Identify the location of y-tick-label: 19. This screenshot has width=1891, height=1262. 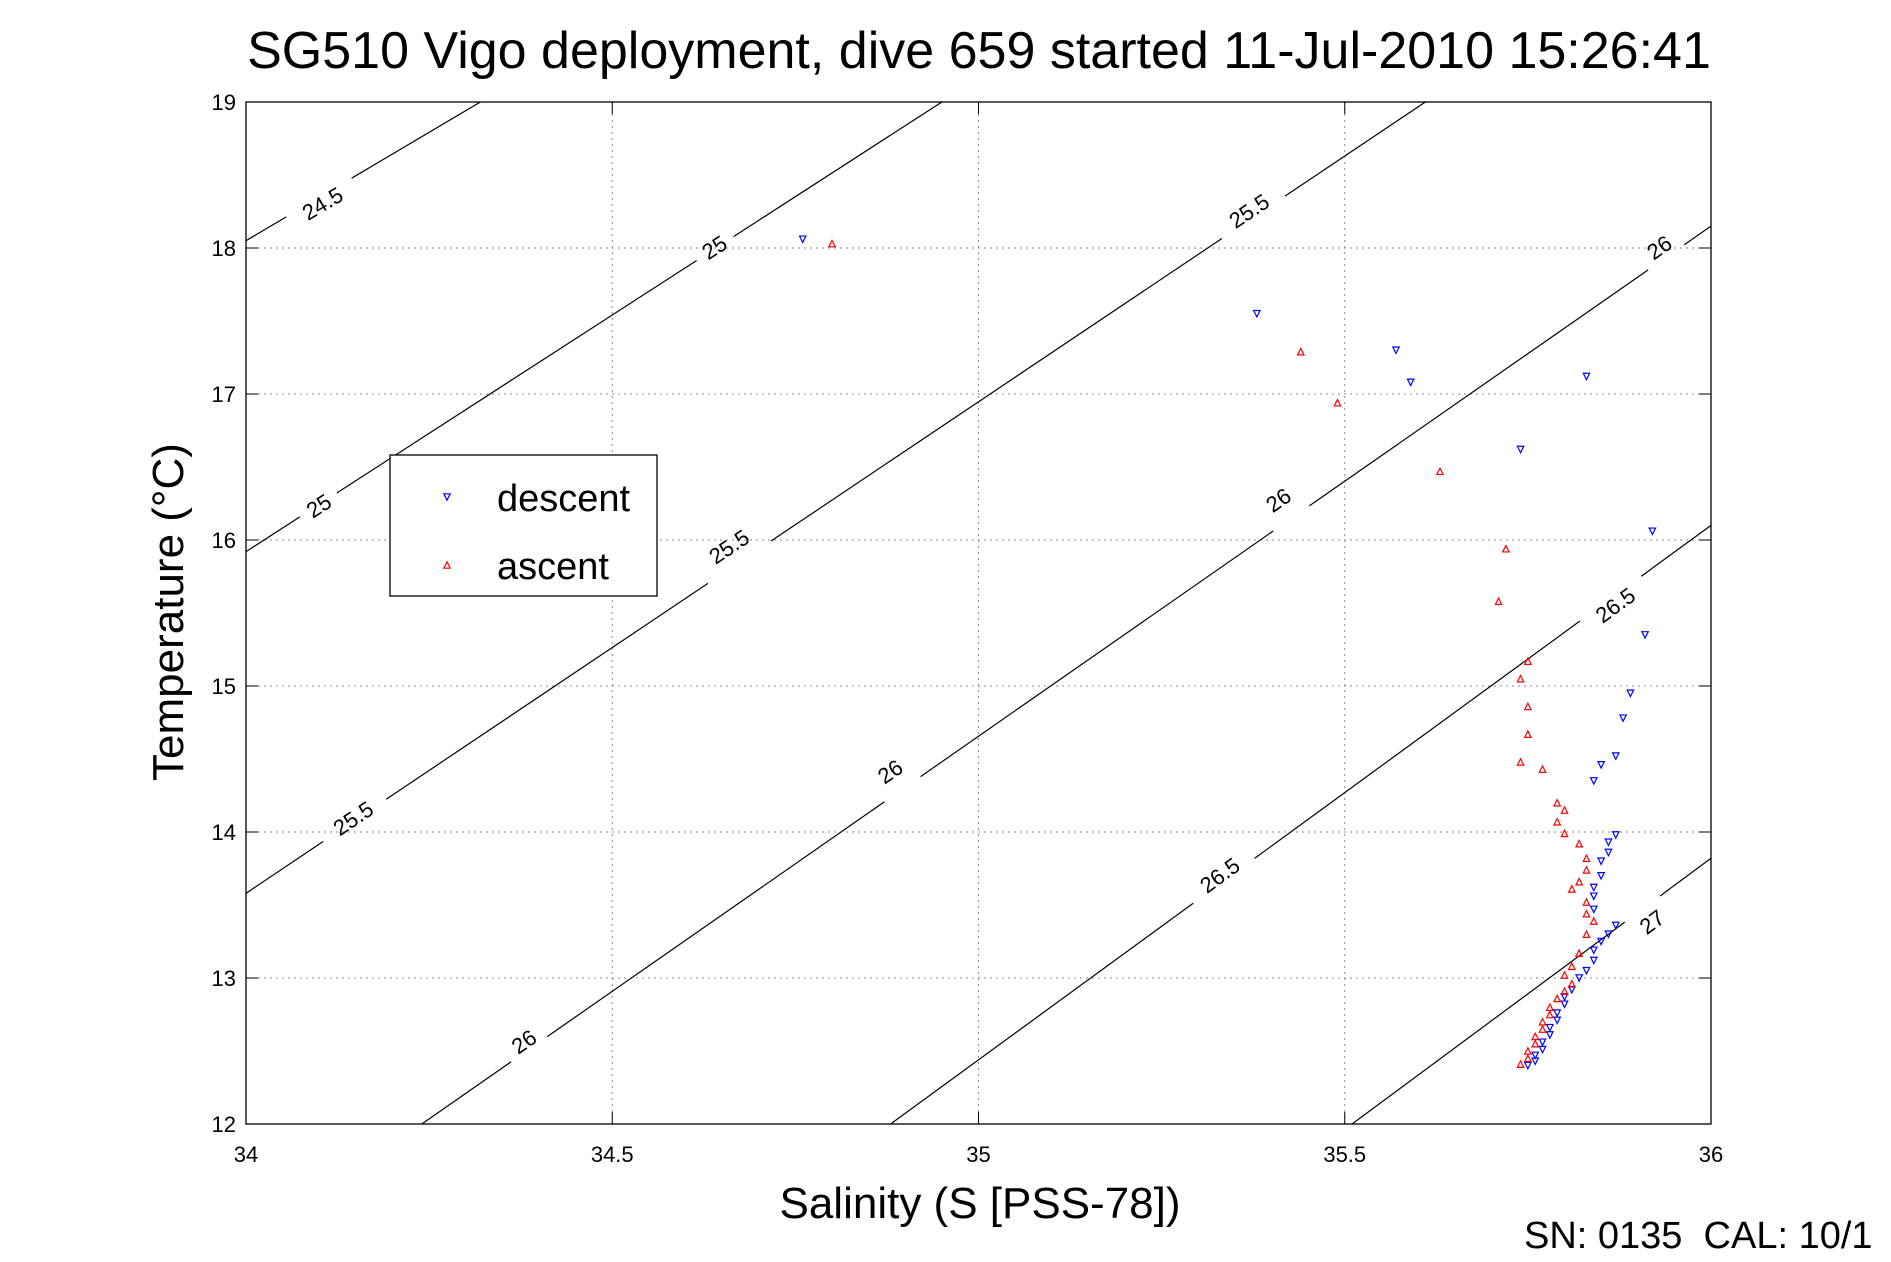
(224, 102).